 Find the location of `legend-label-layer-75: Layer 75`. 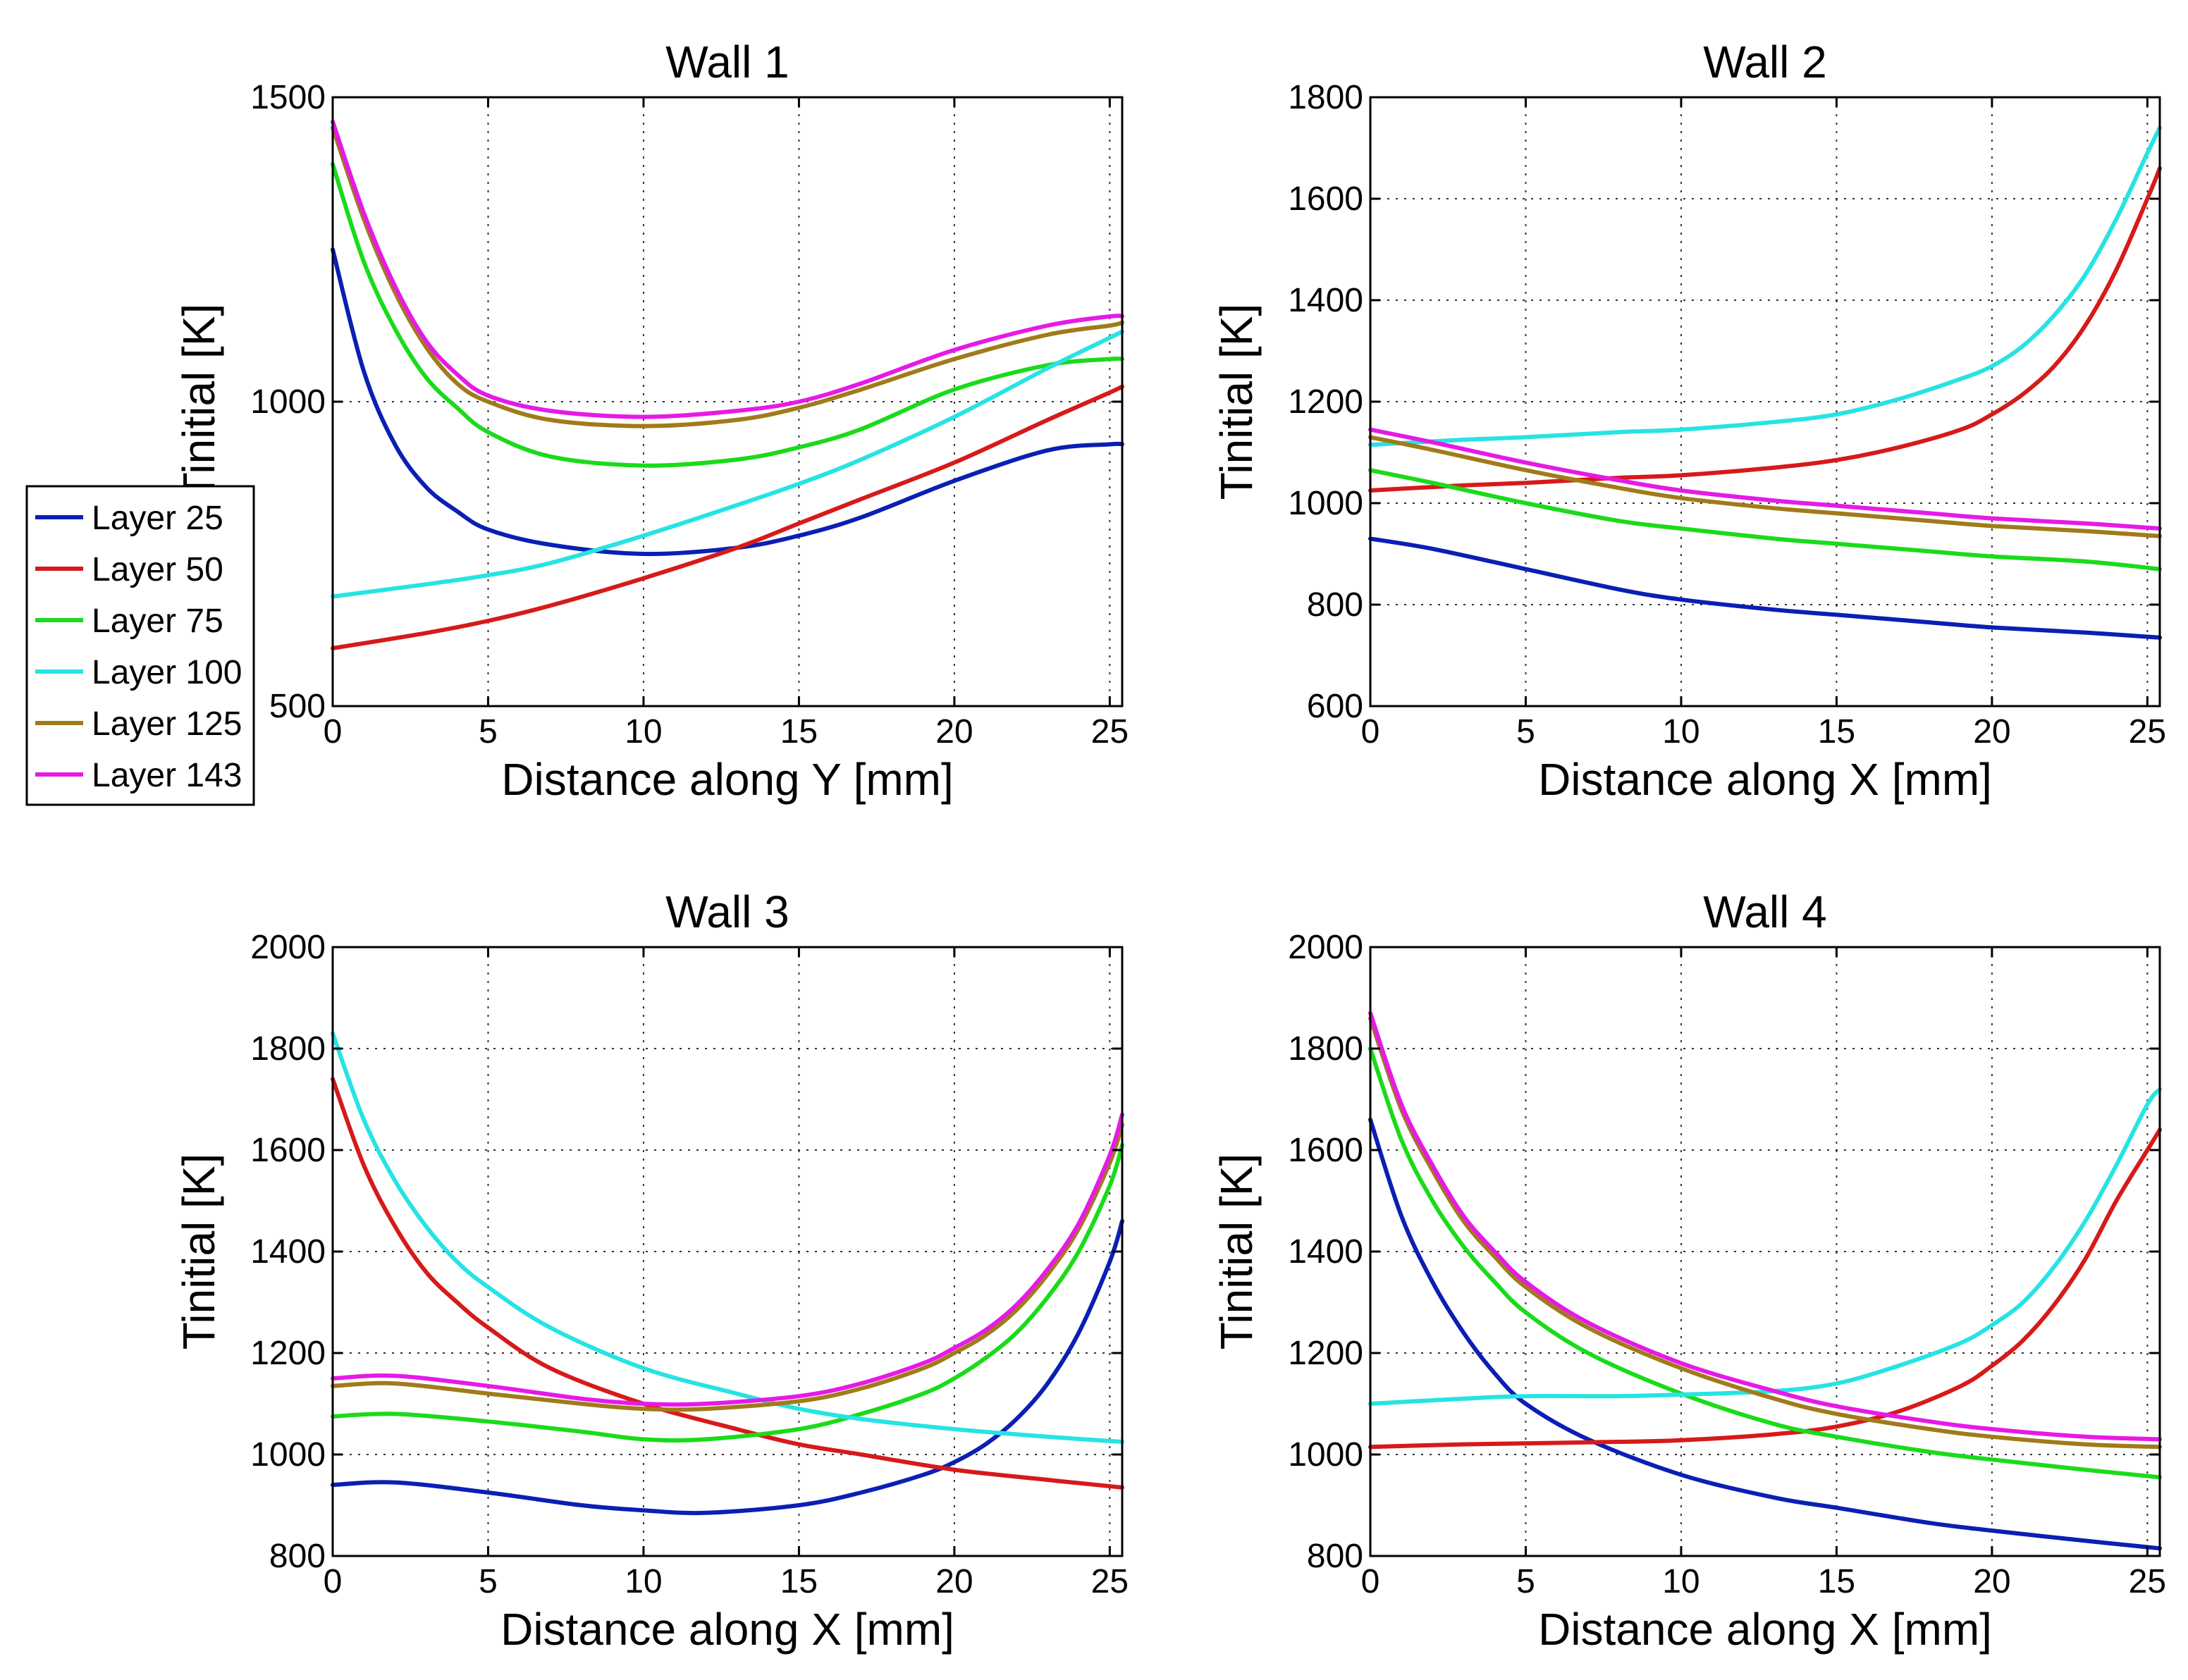

legend-label-layer-75: Layer 75 is located at coordinates (157, 621).